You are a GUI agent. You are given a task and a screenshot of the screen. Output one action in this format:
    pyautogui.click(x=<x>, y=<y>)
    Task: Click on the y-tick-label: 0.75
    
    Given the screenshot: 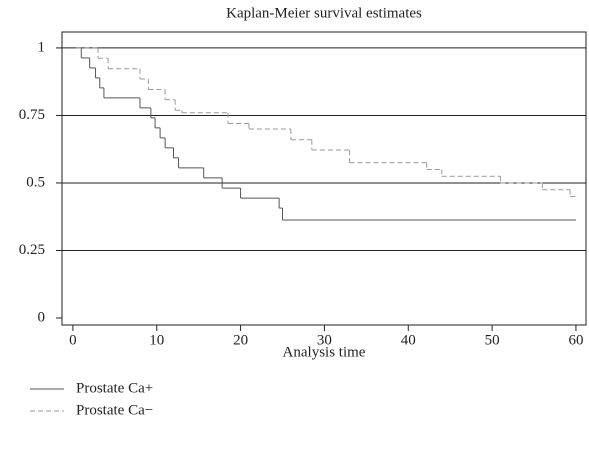 What is the action you would take?
    pyautogui.click(x=32, y=115)
    